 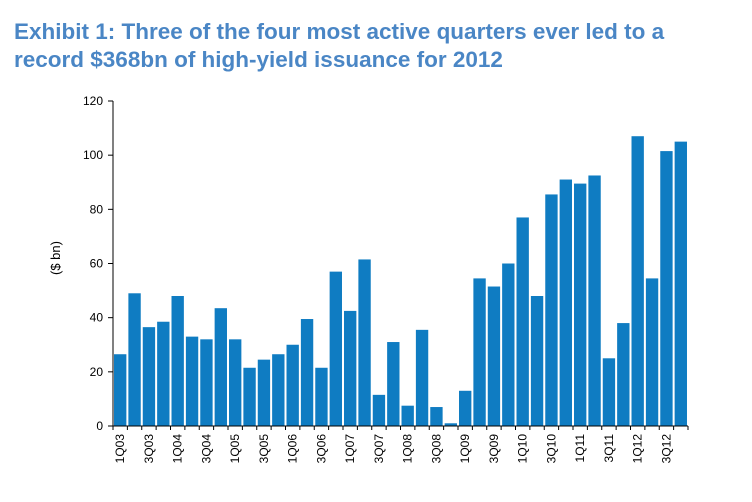 I want to click on y-ticks-group: 0 20 40 60 80 100 120, so click(x=98, y=263).